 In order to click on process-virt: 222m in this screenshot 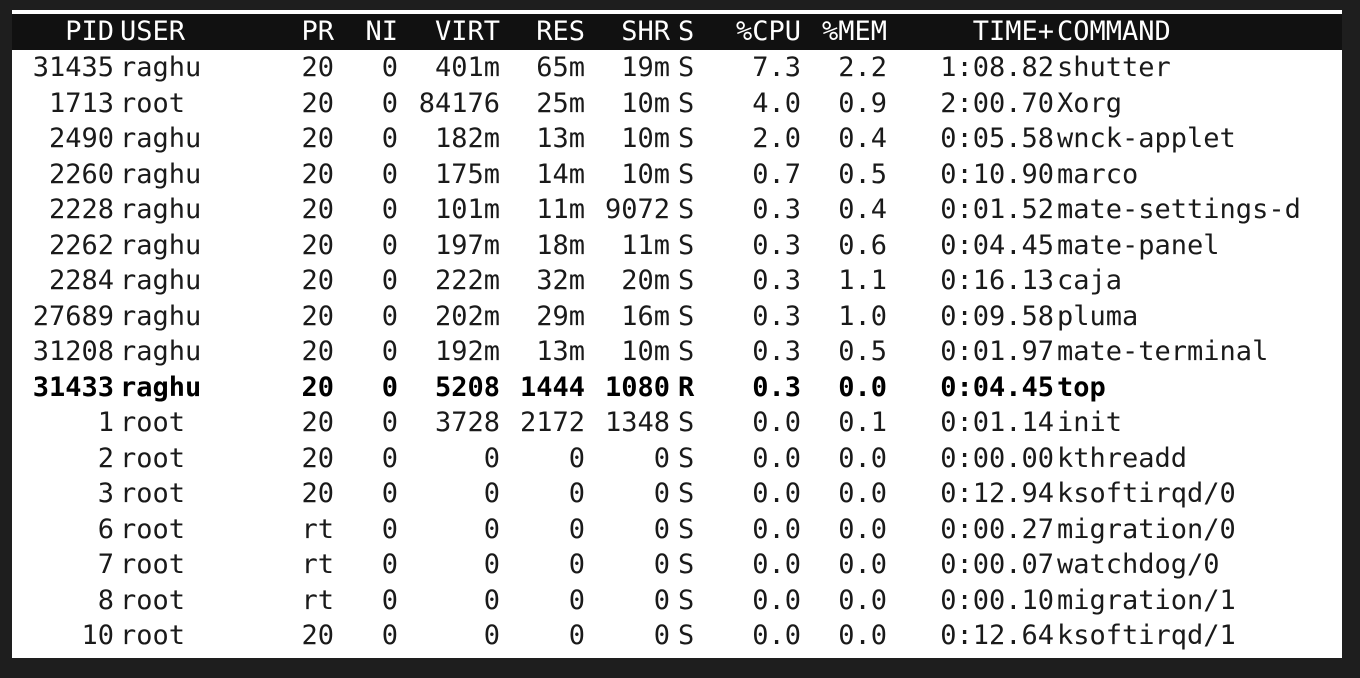, I will do `click(467, 280)`.